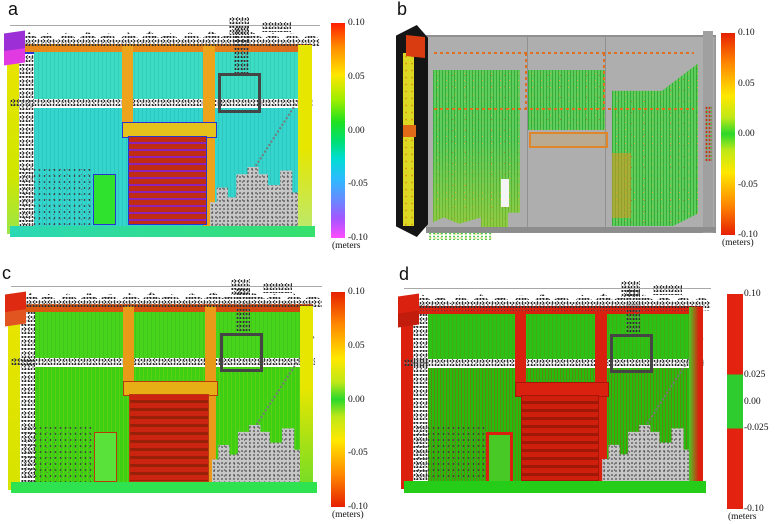 The width and height of the screenshot is (776, 524). What do you see at coordinates (477, 149) in the screenshot?
I see `left-bay-pointcloud` at bounding box center [477, 149].